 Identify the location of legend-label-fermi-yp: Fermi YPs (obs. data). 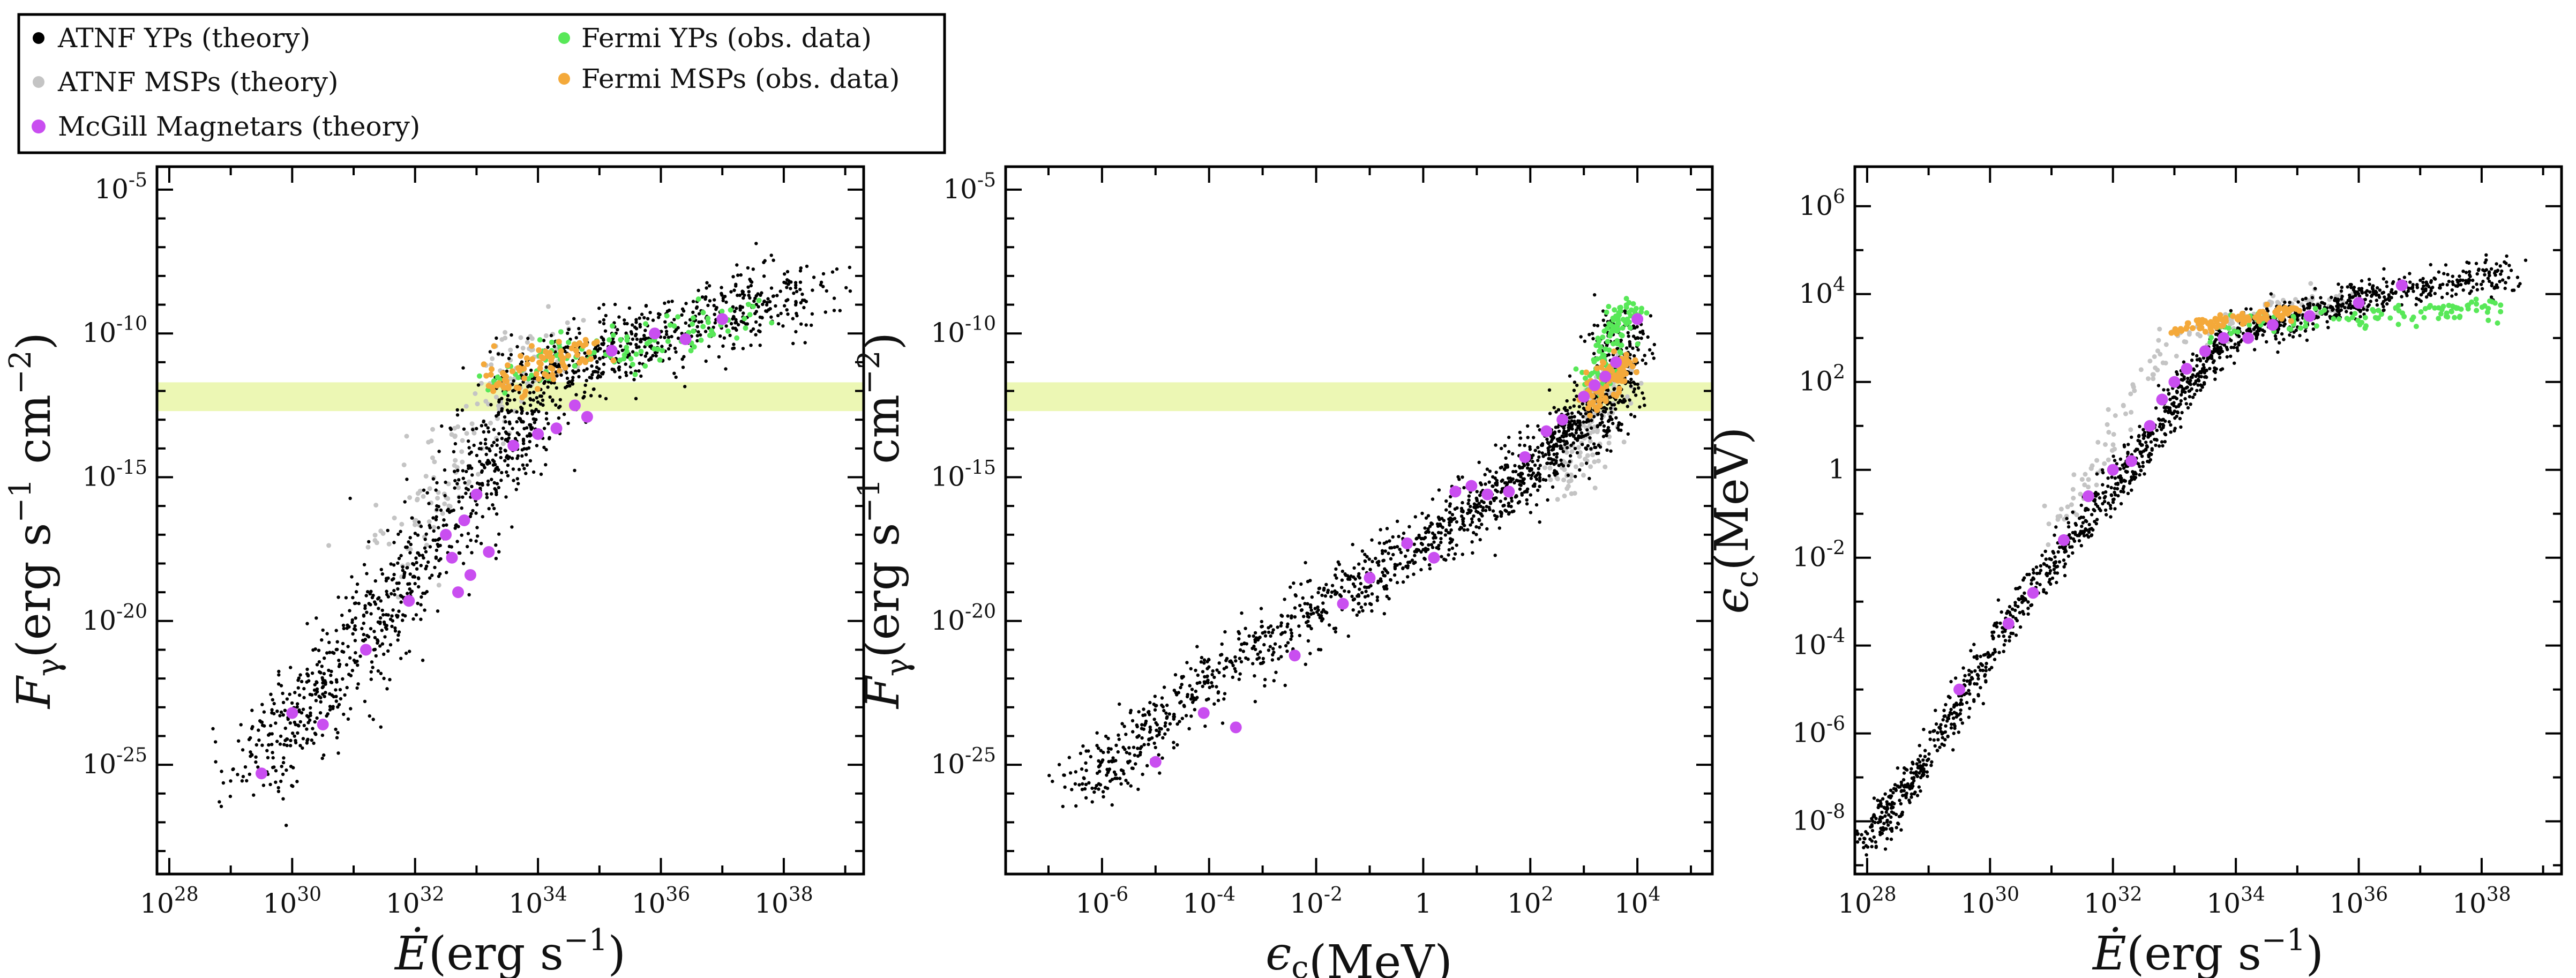
(726, 38).